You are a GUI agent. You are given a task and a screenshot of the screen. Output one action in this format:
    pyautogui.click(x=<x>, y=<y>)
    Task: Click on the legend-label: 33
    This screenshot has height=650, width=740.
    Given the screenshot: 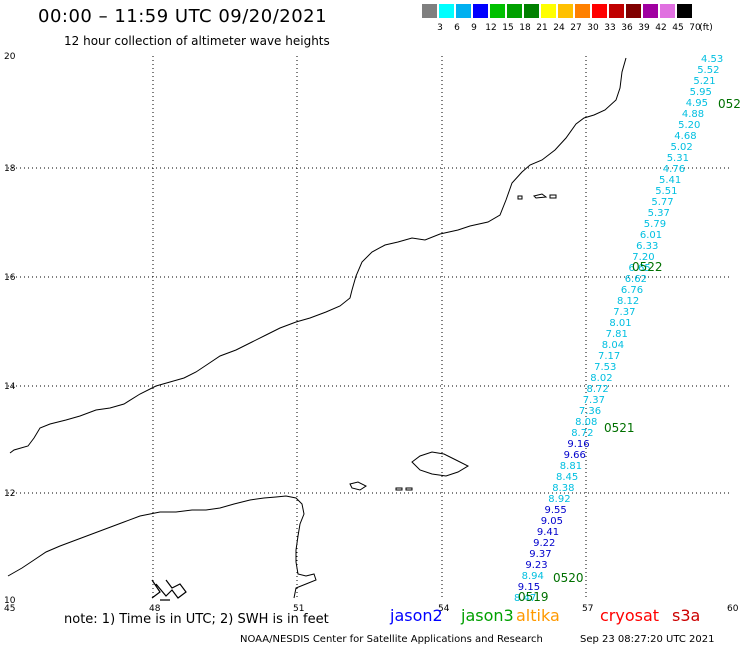 What is the action you would take?
    pyautogui.click(x=610, y=28)
    